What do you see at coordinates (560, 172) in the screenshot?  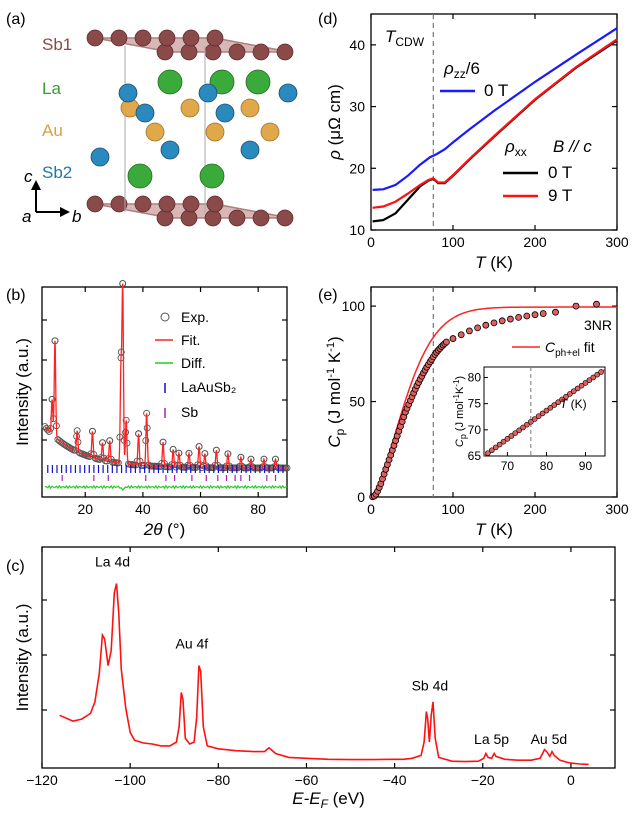 I see `legend-0t-label: 0 T` at bounding box center [560, 172].